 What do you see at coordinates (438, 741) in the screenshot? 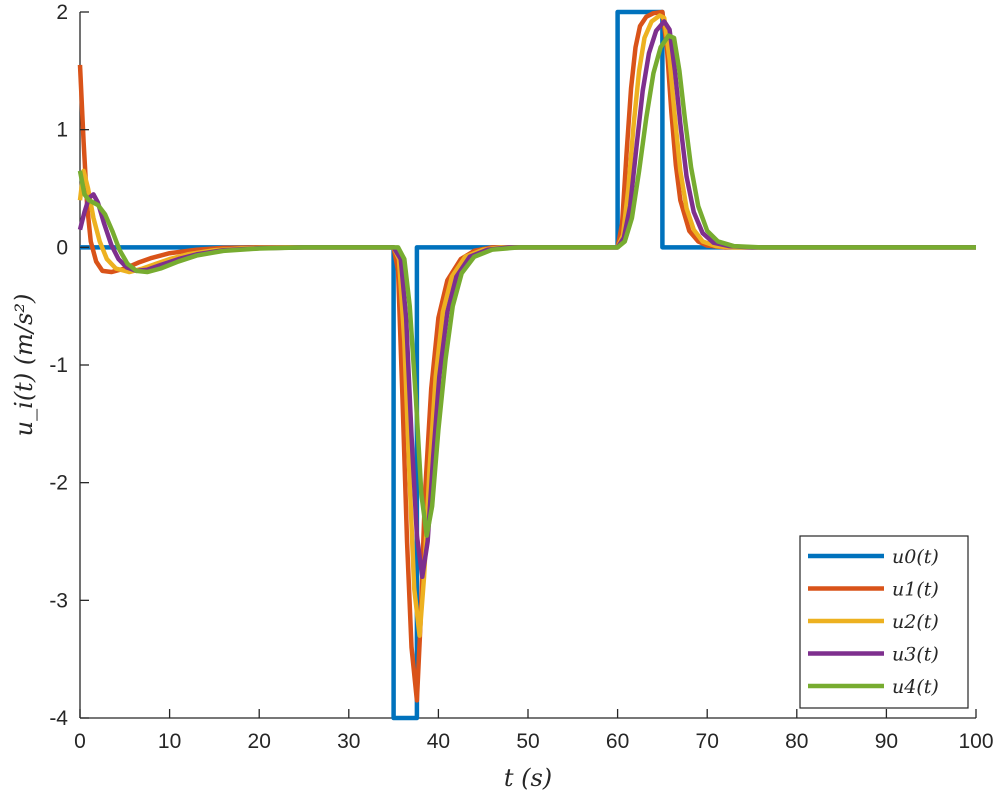
I see `x-tick-label: 40` at bounding box center [438, 741].